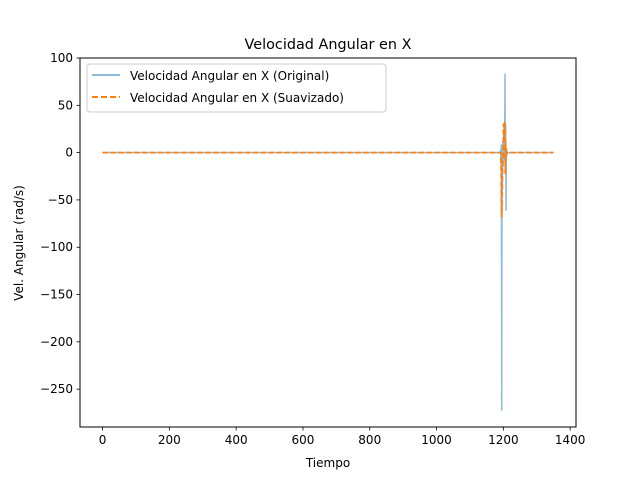 Image resolution: width=640 pixels, height=480 pixels. What do you see at coordinates (56, 389) in the screenshot?
I see `y-tick-label: −250` at bounding box center [56, 389].